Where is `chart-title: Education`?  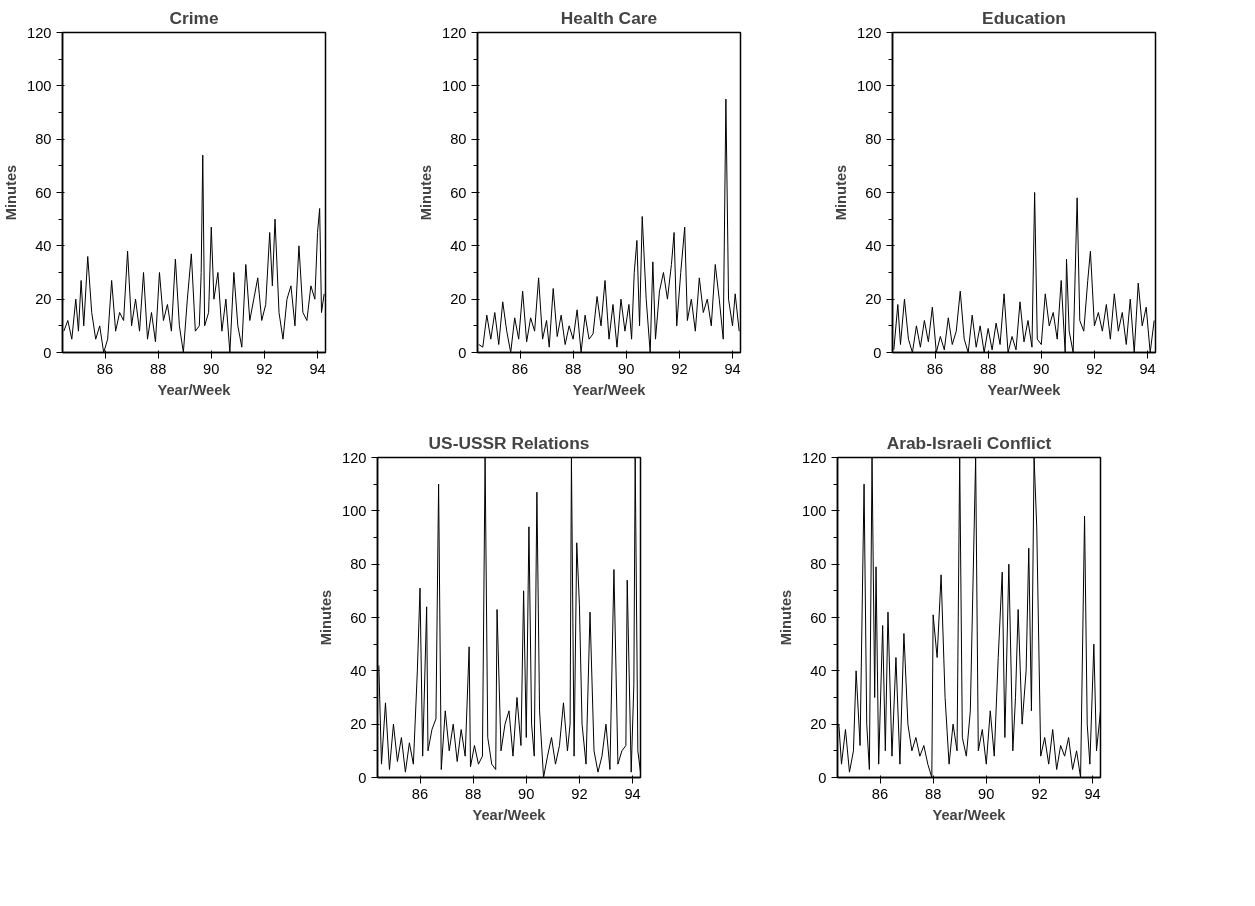 chart-title: Education is located at coordinates (1024, 17).